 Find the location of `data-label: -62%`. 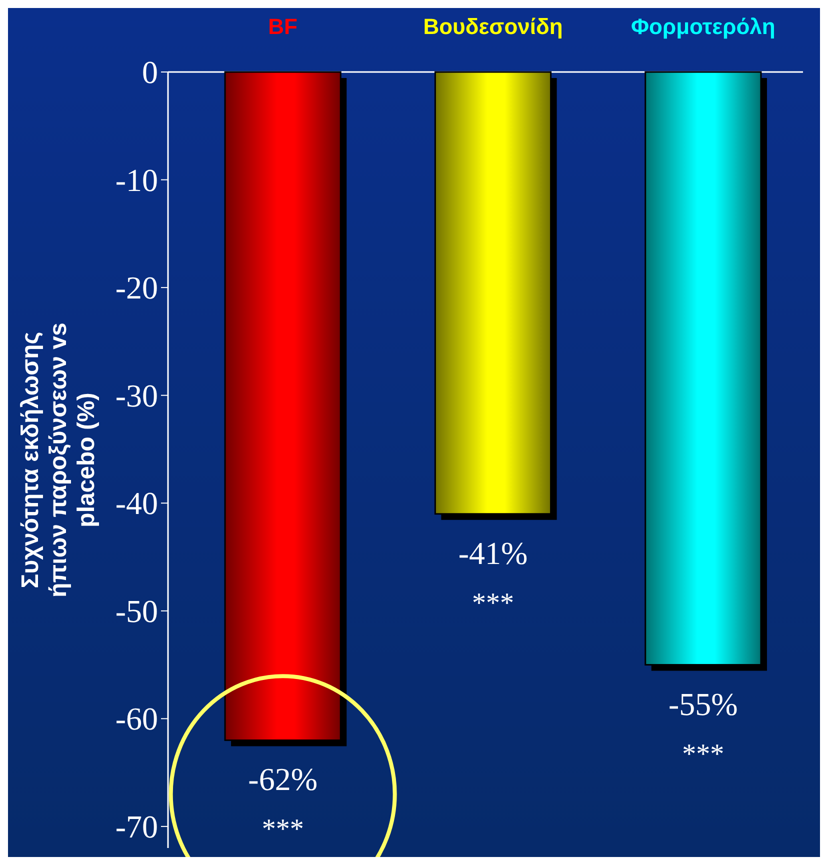

data-label: -62% is located at coordinates (283, 779).